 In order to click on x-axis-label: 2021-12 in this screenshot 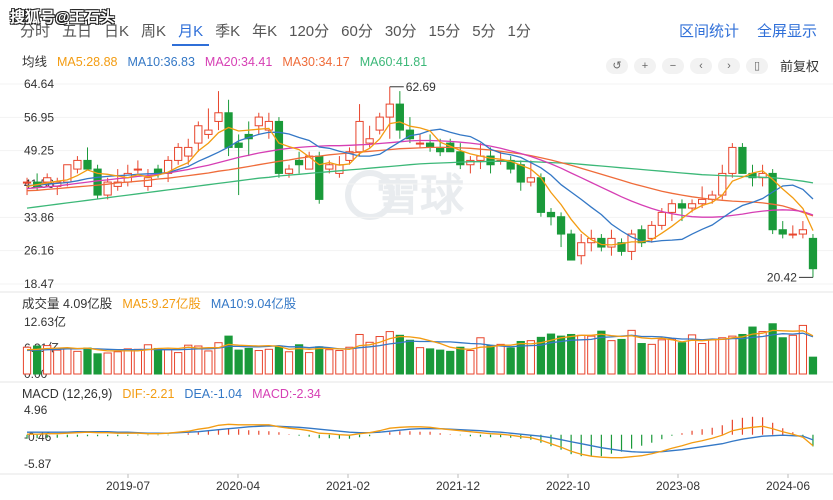, I will do `click(458, 486)`.